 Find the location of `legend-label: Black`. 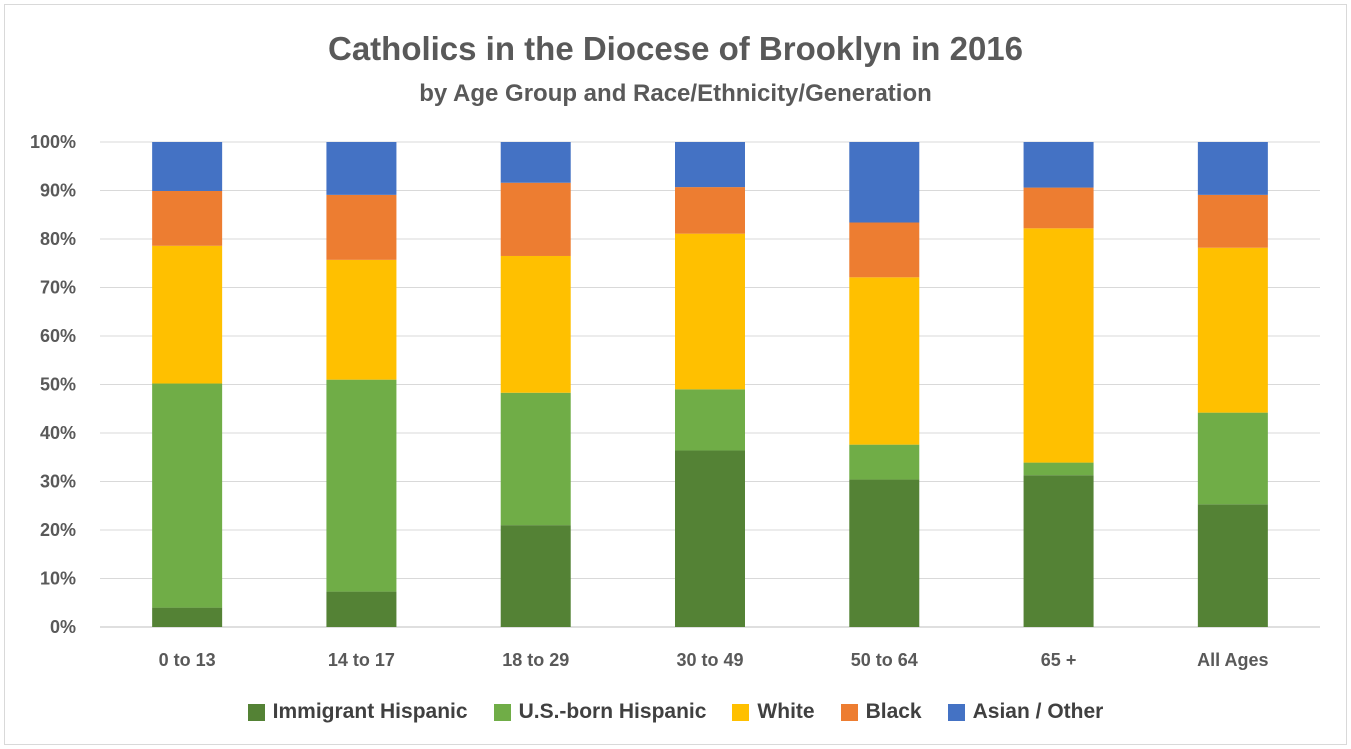

legend-label: Black is located at coordinates (893, 711).